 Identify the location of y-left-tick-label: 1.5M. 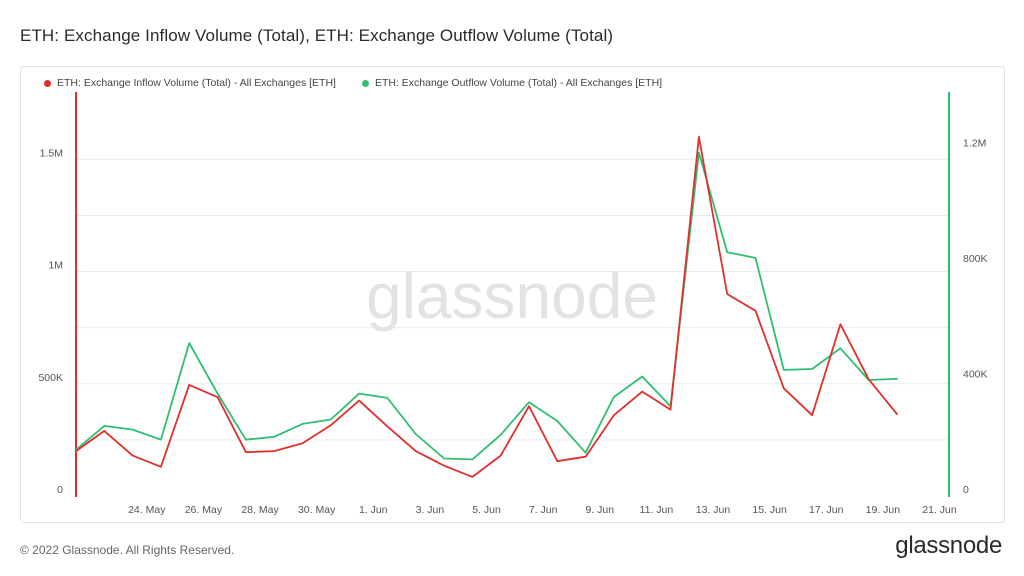
(51, 153).